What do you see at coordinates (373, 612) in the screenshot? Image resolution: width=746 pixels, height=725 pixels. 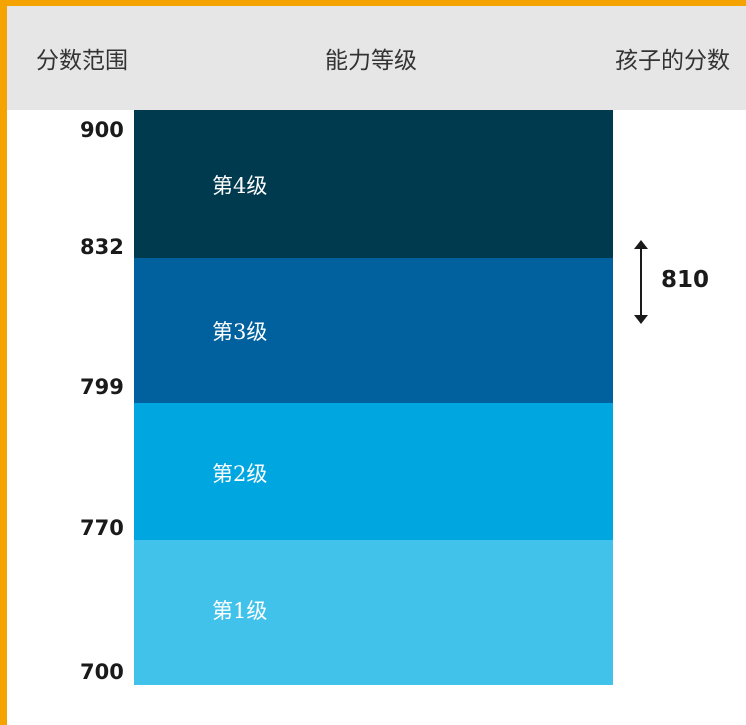 I see `level-band-1: 第1级` at bounding box center [373, 612].